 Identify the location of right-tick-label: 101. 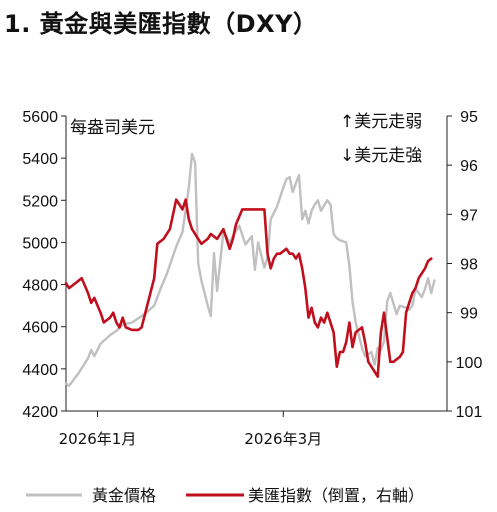
(469, 412).